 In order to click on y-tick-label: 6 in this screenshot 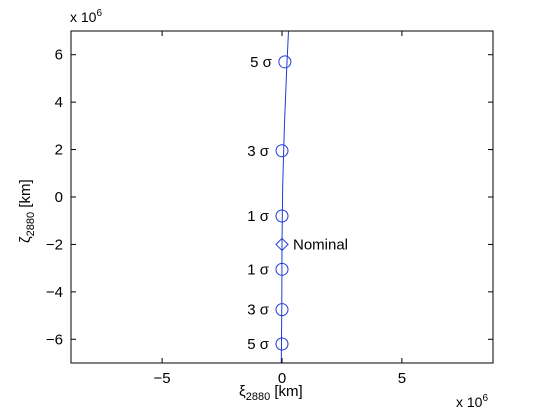, I will do `click(59, 55)`.